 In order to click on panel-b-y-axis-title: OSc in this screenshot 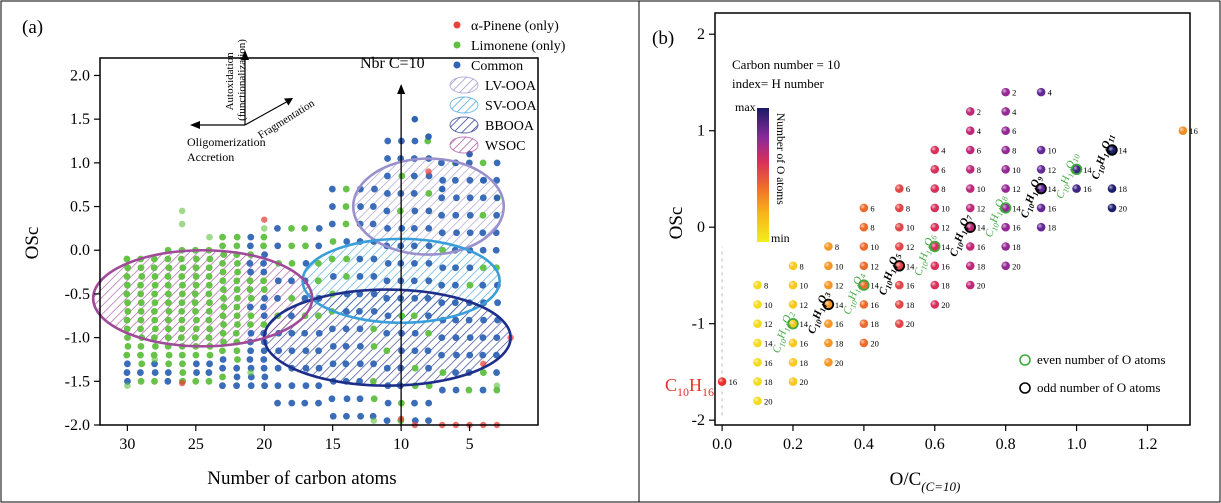, I will do `click(676, 223)`.